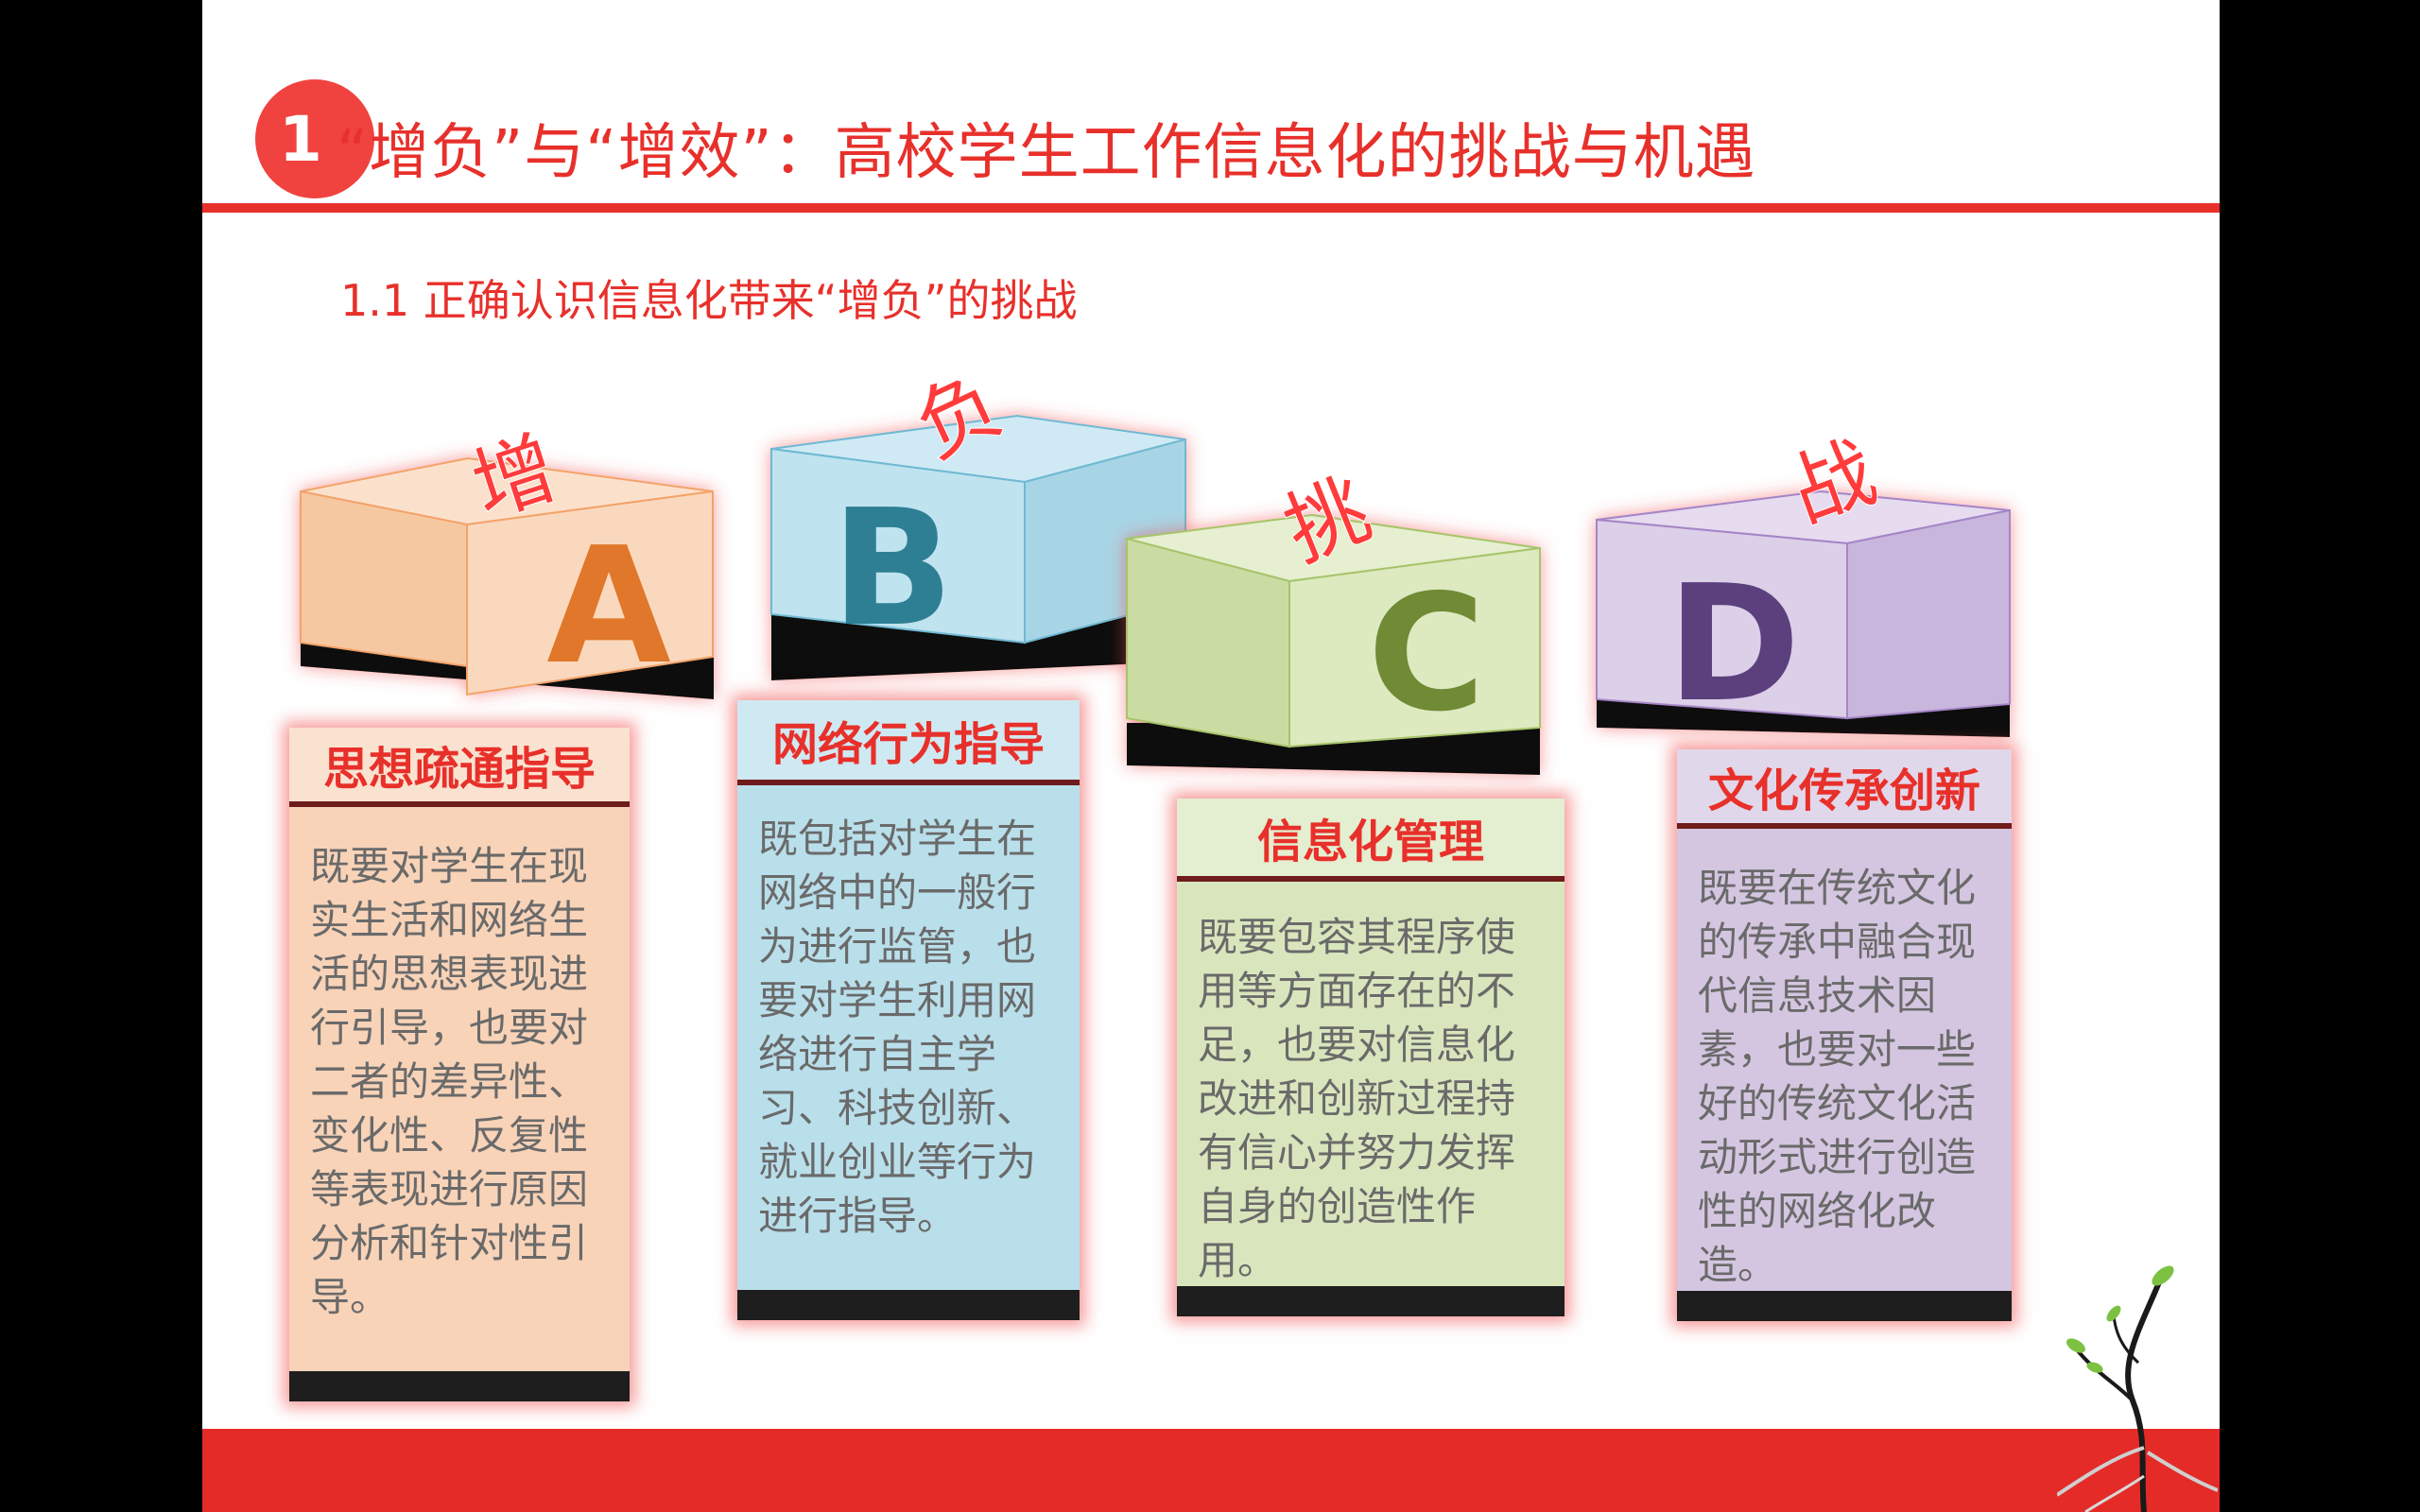 The image size is (2420, 1512). I want to click on card-a-title: 思想疏通指导, so click(459, 767).